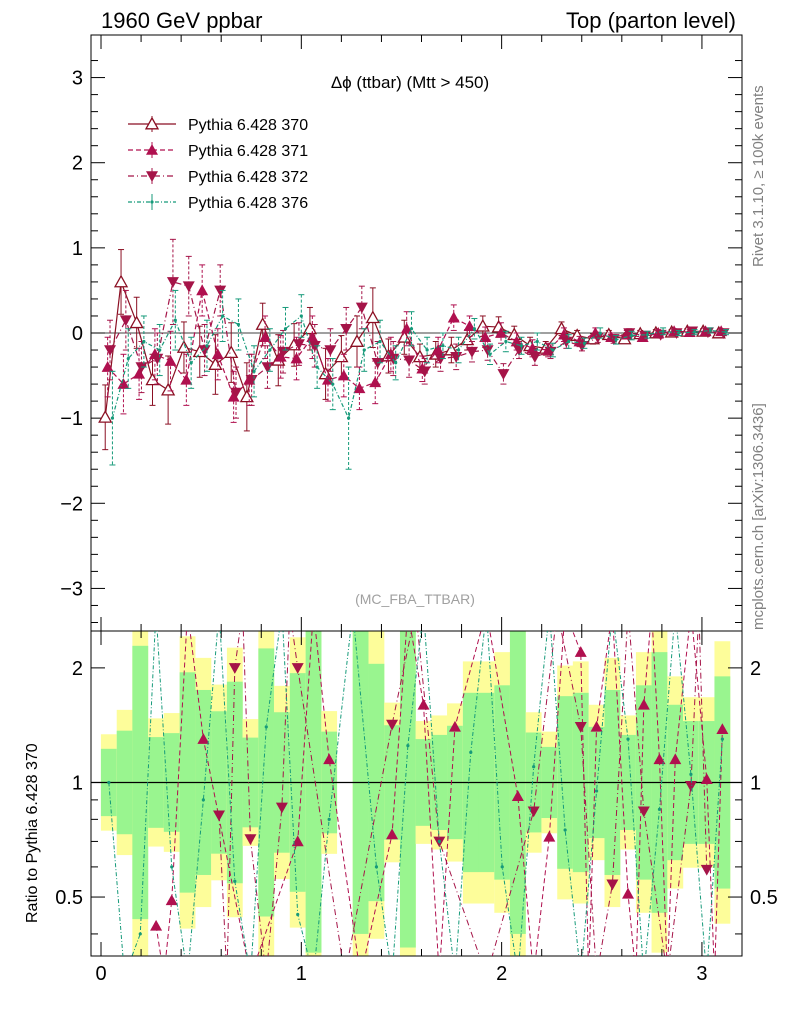 This screenshot has height=1024, width=786. What do you see at coordinates (69, 898) in the screenshot?
I see `y-tick-label: 0.5` at bounding box center [69, 898].